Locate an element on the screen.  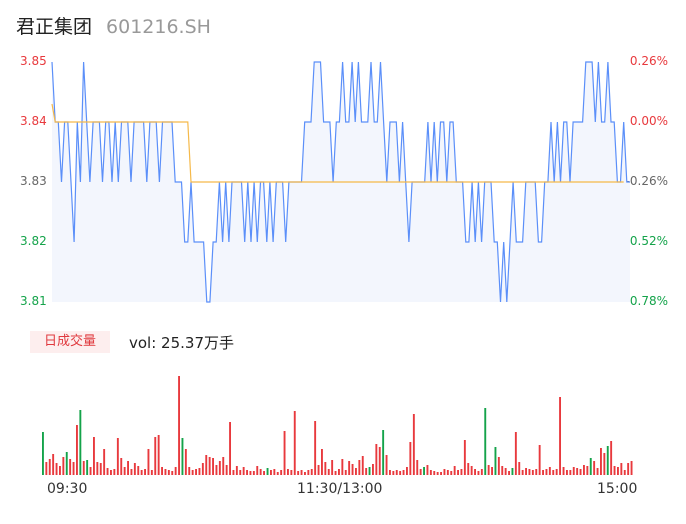
avg-price-line is located at coordinates (337, 143).